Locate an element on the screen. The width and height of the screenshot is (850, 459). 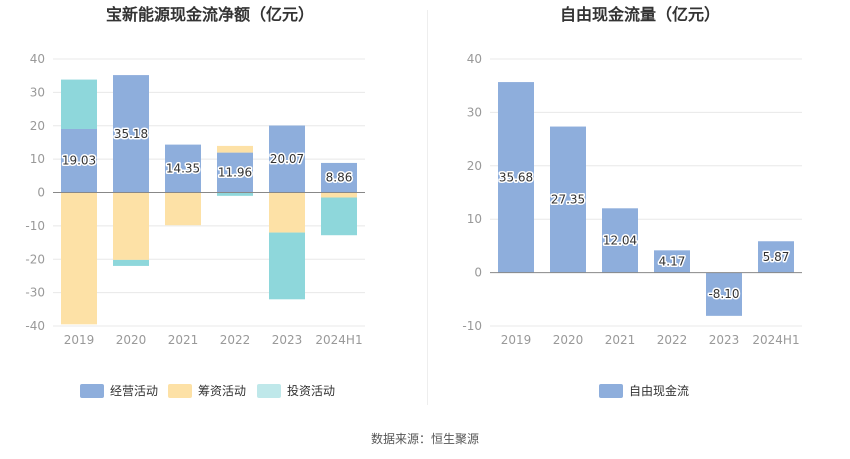
data-label: 19.03 is located at coordinates (79, 161).